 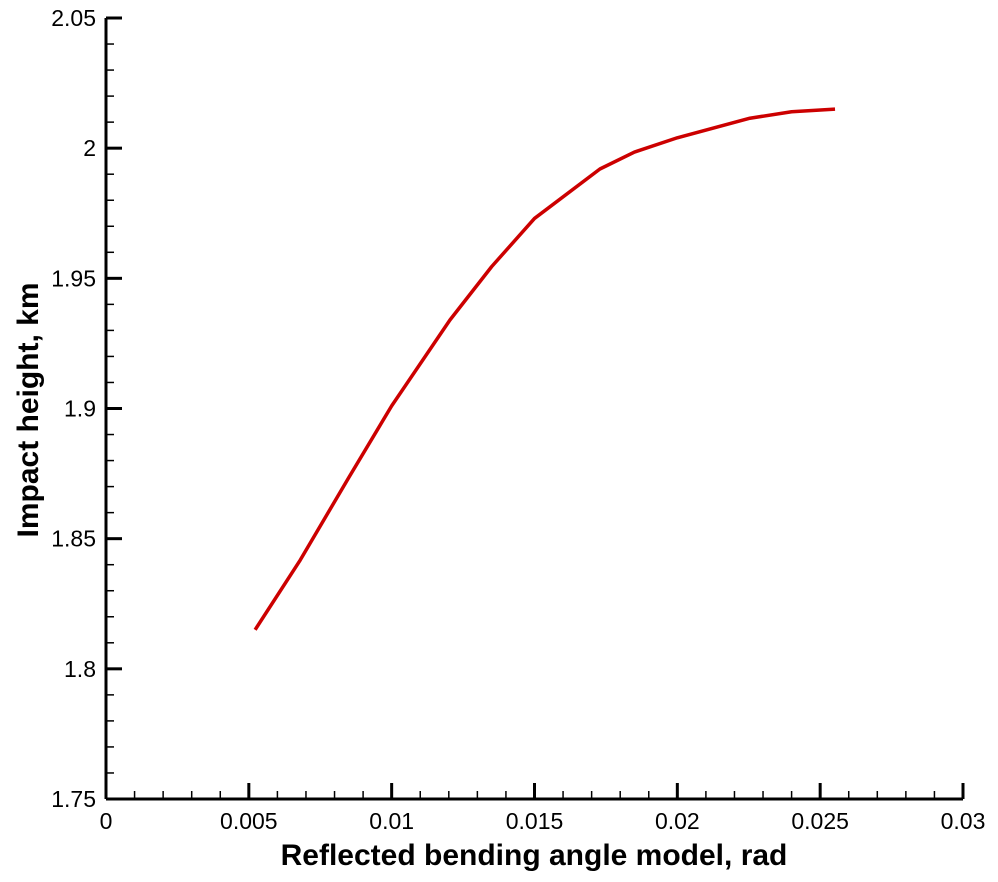 What do you see at coordinates (73, 799) in the screenshot?
I see `y-tick-label: 1.75` at bounding box center [73, 799].